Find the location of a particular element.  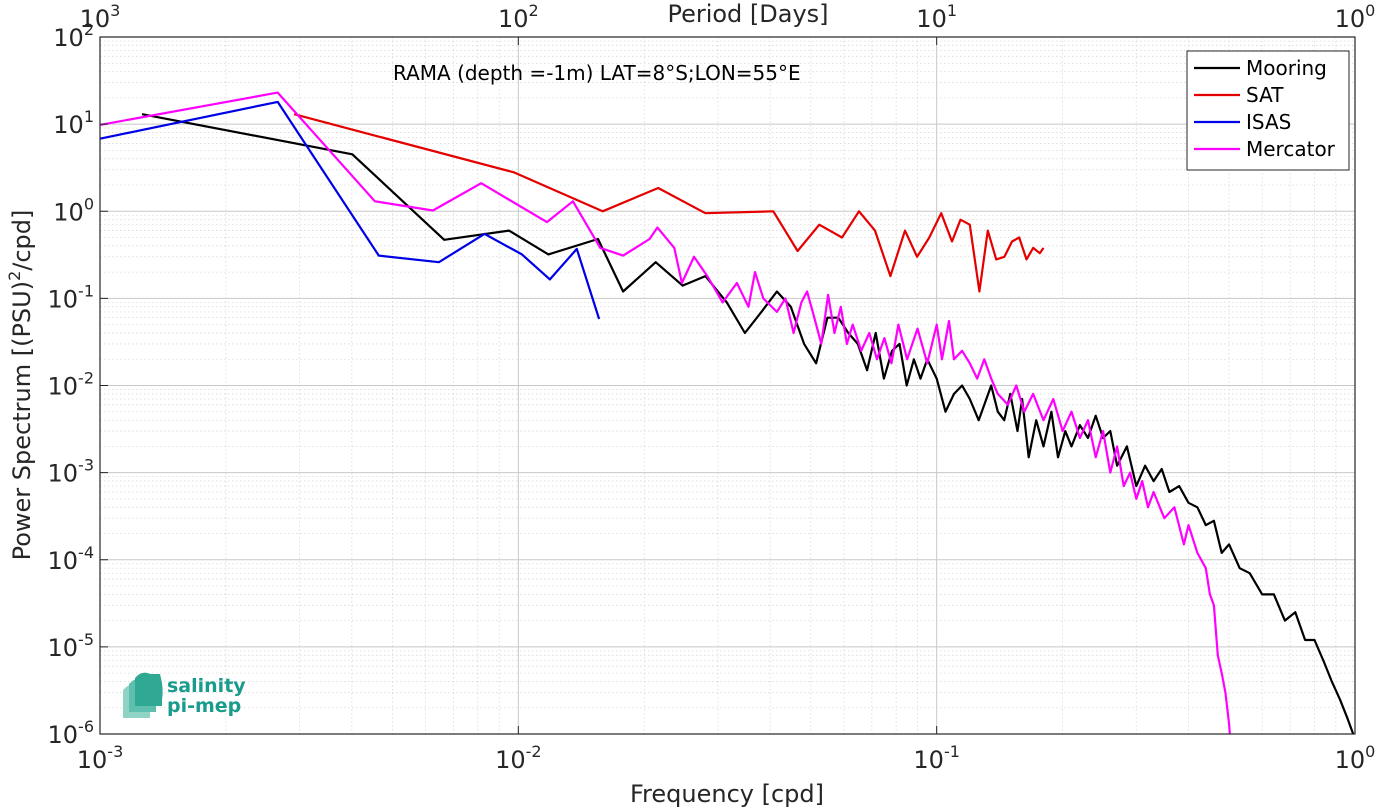

y-tick-label: 10⁻⁵ is located at coordinates (71, 646).